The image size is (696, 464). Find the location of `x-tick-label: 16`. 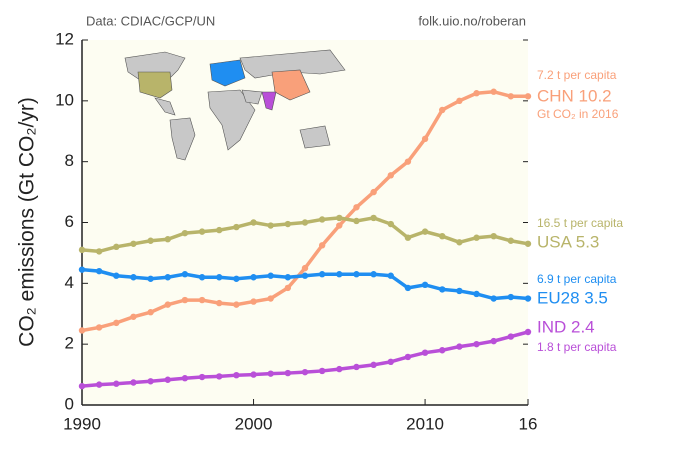

x-tick-label: 16 is located at coordinates (528, 423).